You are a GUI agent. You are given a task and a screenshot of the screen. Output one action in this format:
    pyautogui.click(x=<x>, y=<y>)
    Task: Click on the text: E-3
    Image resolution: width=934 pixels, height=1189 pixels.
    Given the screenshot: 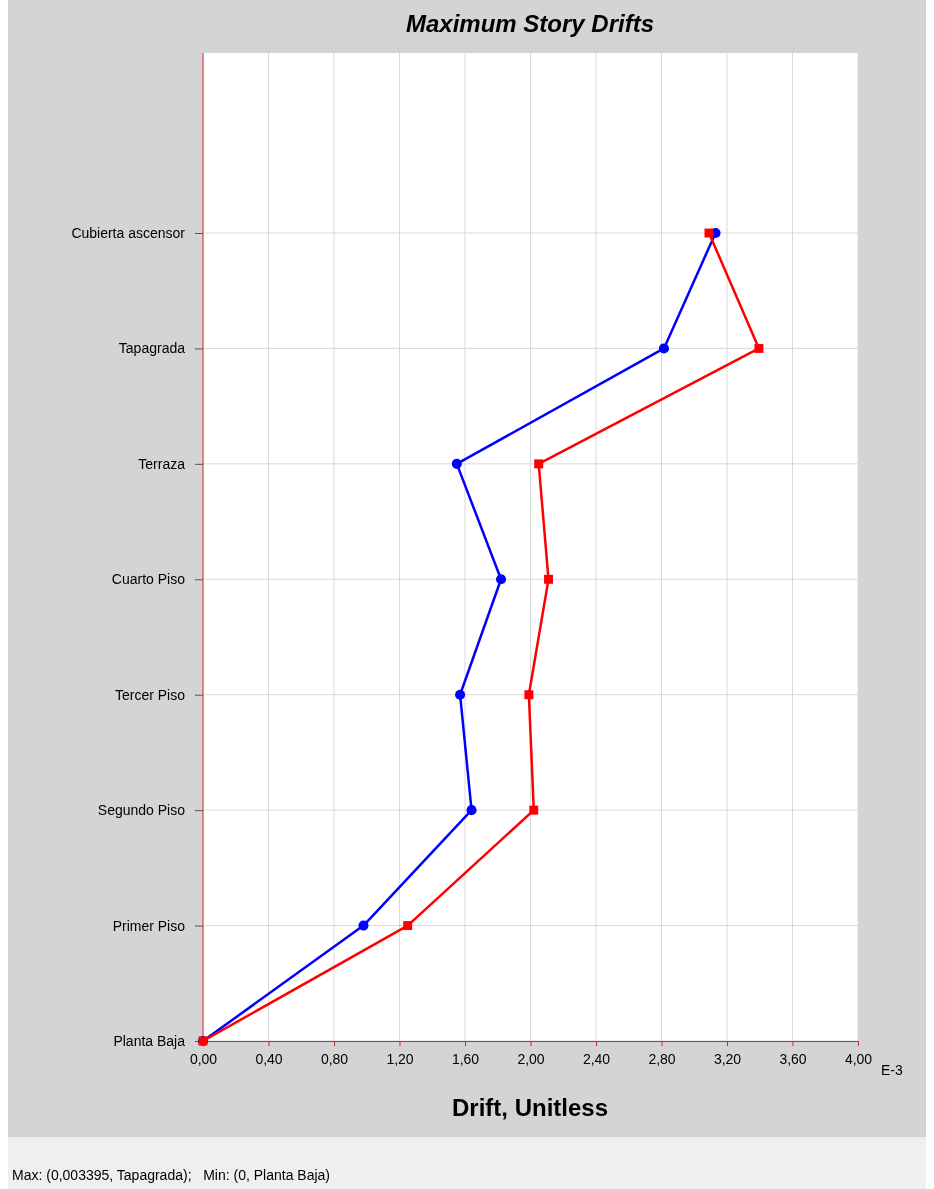 What is the action you would take?
    pyautogui.click(x=892, y=1070)
    